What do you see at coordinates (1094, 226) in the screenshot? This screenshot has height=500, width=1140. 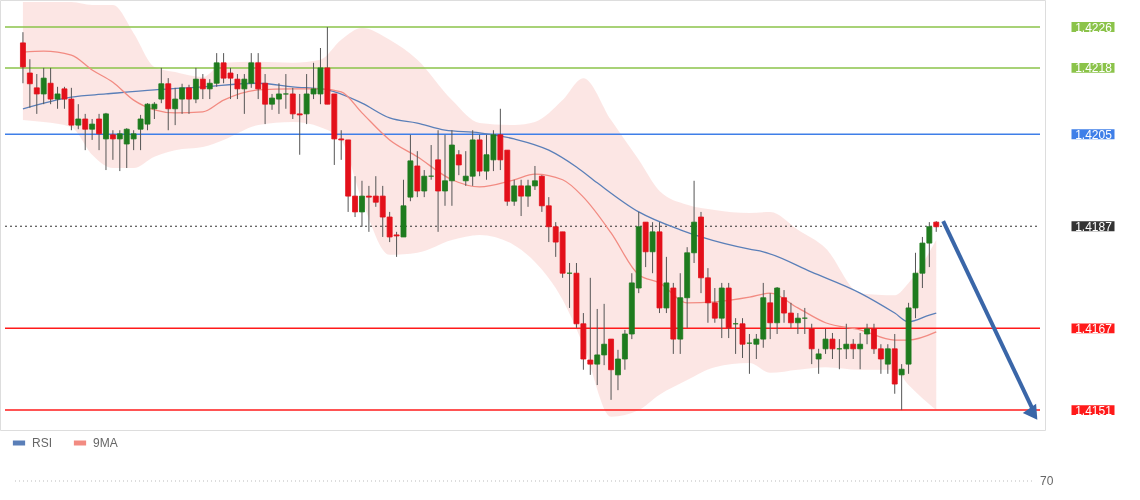 I see `y-tick-label: 1.4187` at bounding box center [1094, 226].